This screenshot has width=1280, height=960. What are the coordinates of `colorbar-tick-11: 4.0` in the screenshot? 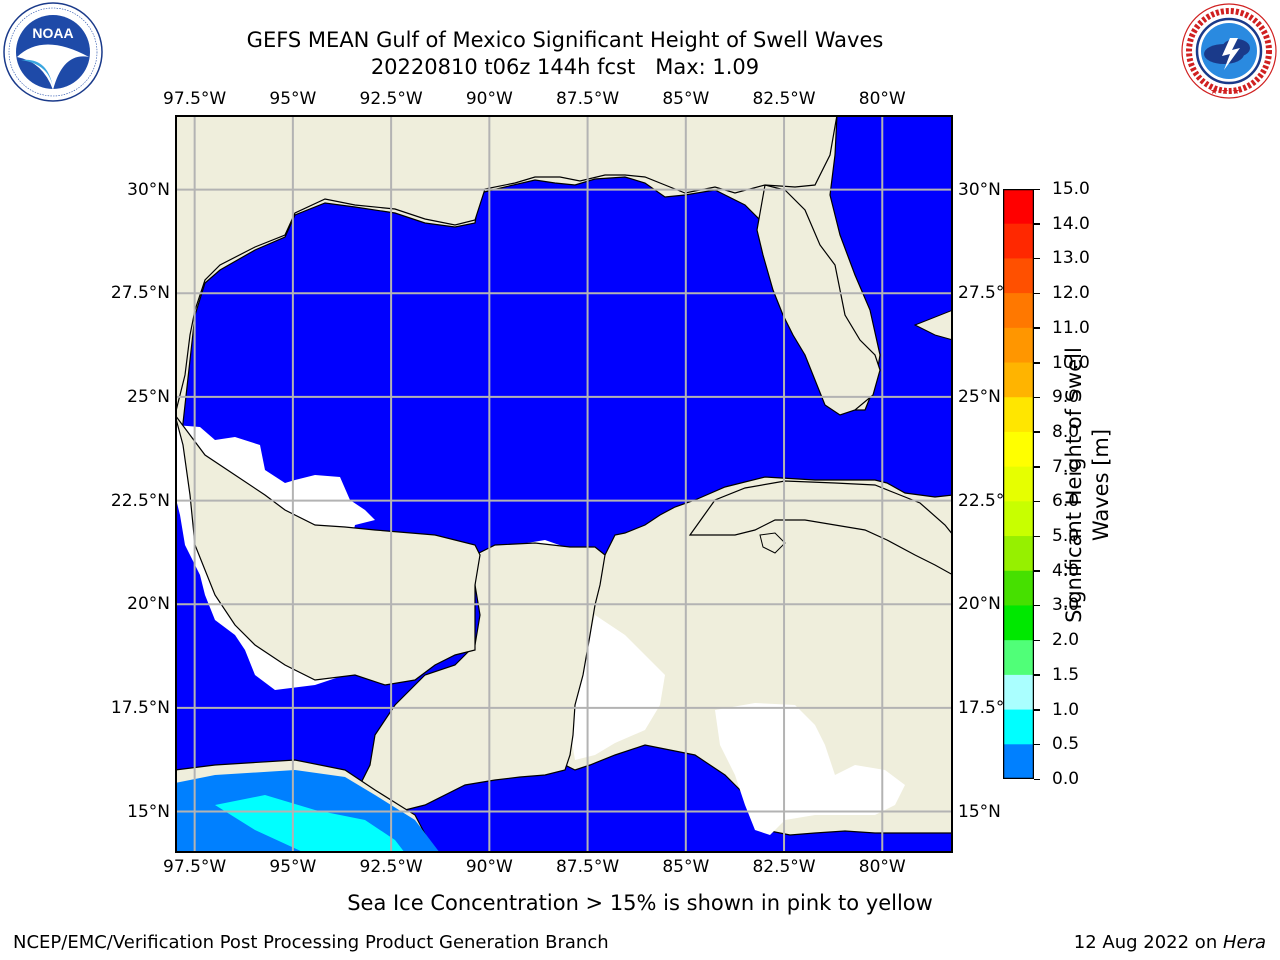 It's located at (1066, 570).